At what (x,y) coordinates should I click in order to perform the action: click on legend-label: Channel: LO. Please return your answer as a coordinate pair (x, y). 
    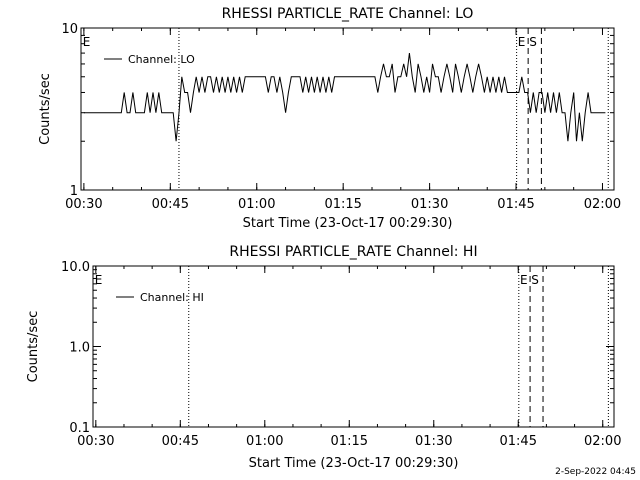
    Looking at the image, I should click on (161, 59).